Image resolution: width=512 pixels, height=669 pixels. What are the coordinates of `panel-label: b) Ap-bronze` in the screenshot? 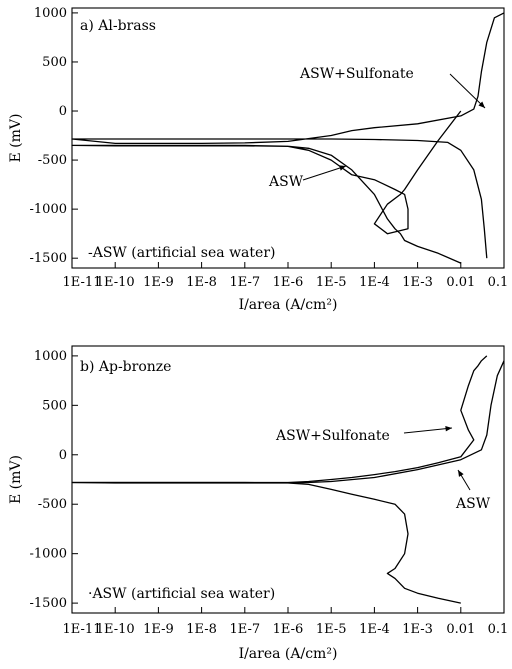 It's located at (125, 367).